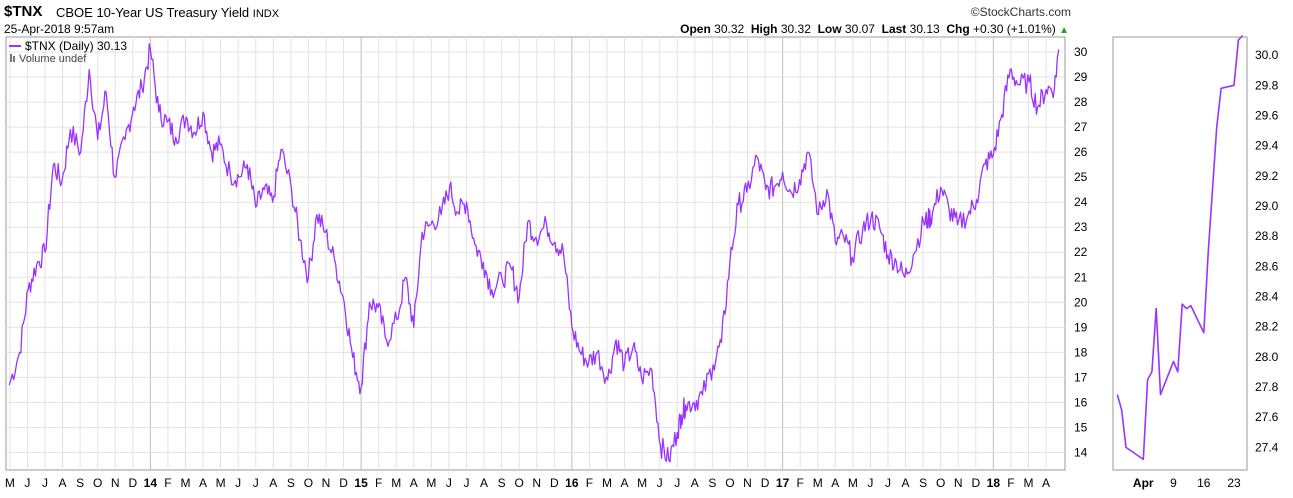 The image size is (1293, 498). What do you see at coordinates (361, 483) in the screenshot?
I see `x-tick-label: 15` at bounding box center [361, 483].